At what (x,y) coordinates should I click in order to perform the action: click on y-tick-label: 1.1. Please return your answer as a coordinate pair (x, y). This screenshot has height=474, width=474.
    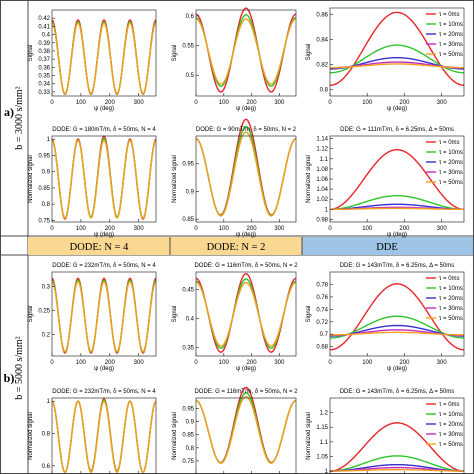
    Looking at the image, I should click on (324, 160).